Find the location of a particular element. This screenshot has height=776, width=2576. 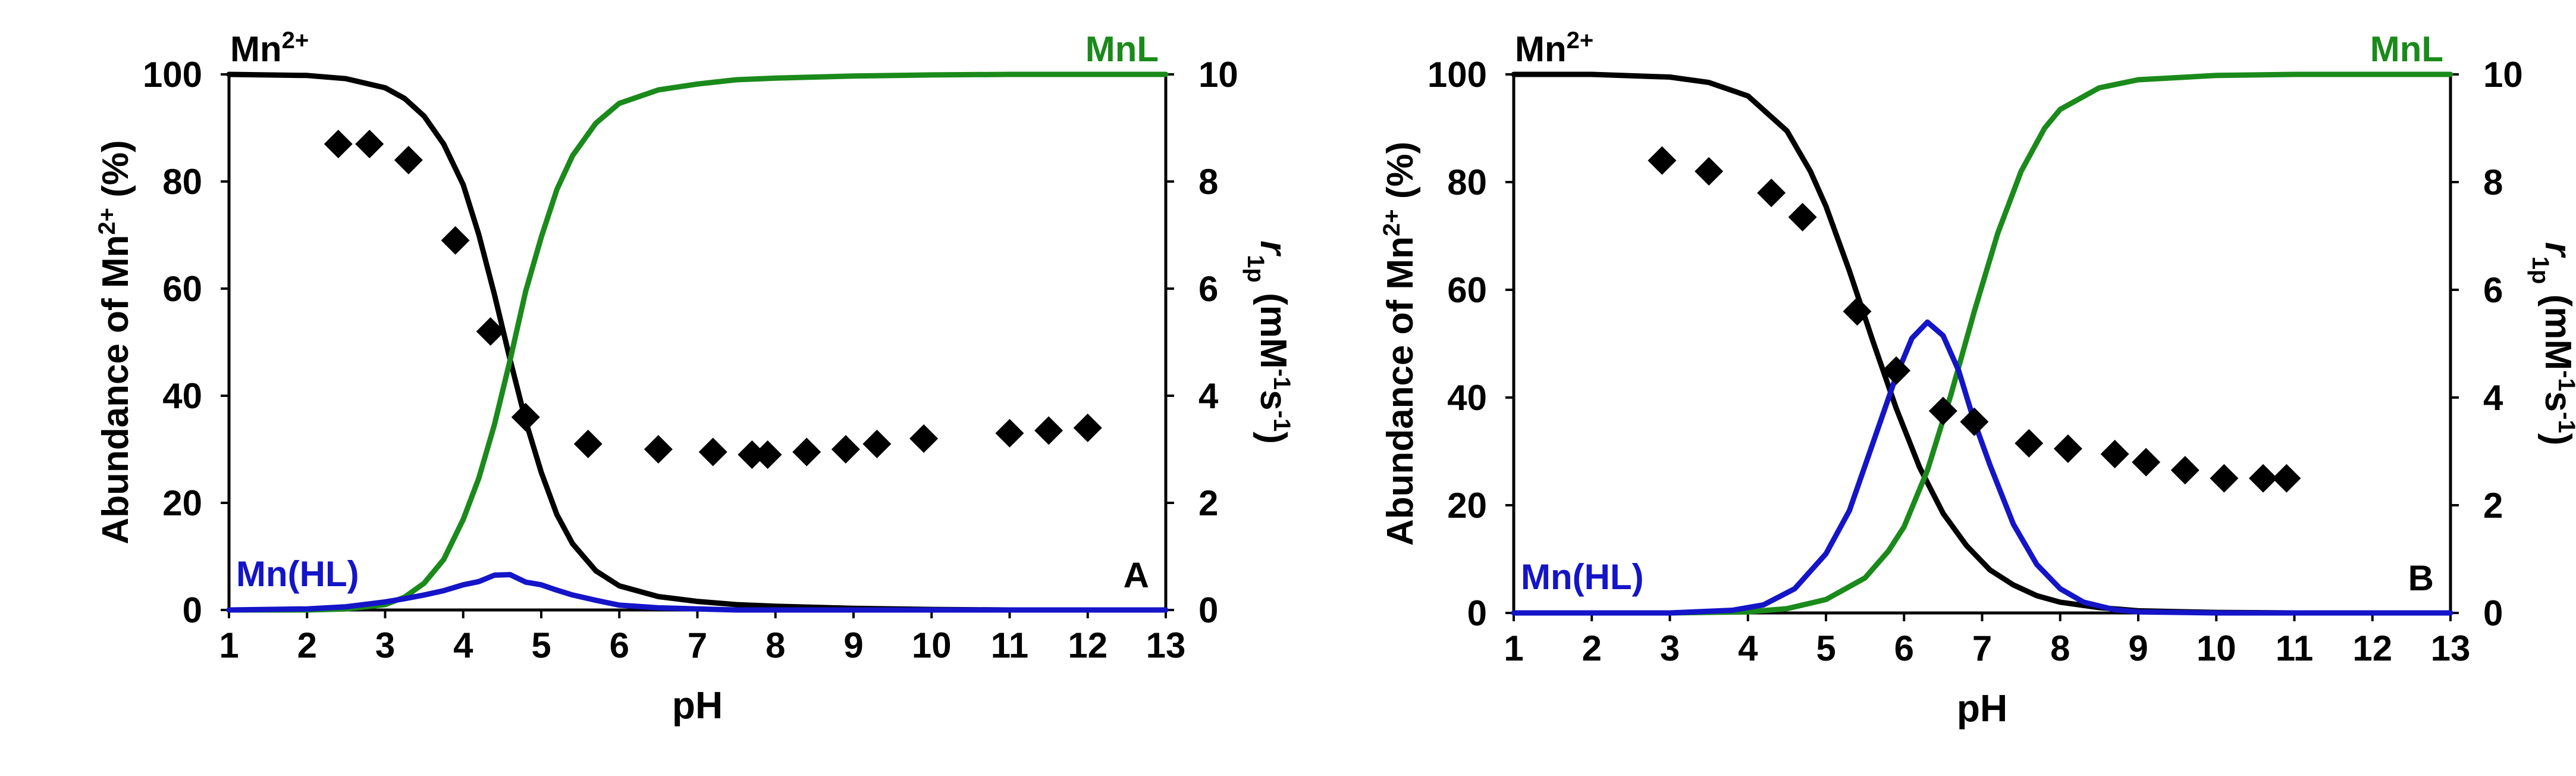

y2-tick-label: 4 is located at coordinates (2493, 398).